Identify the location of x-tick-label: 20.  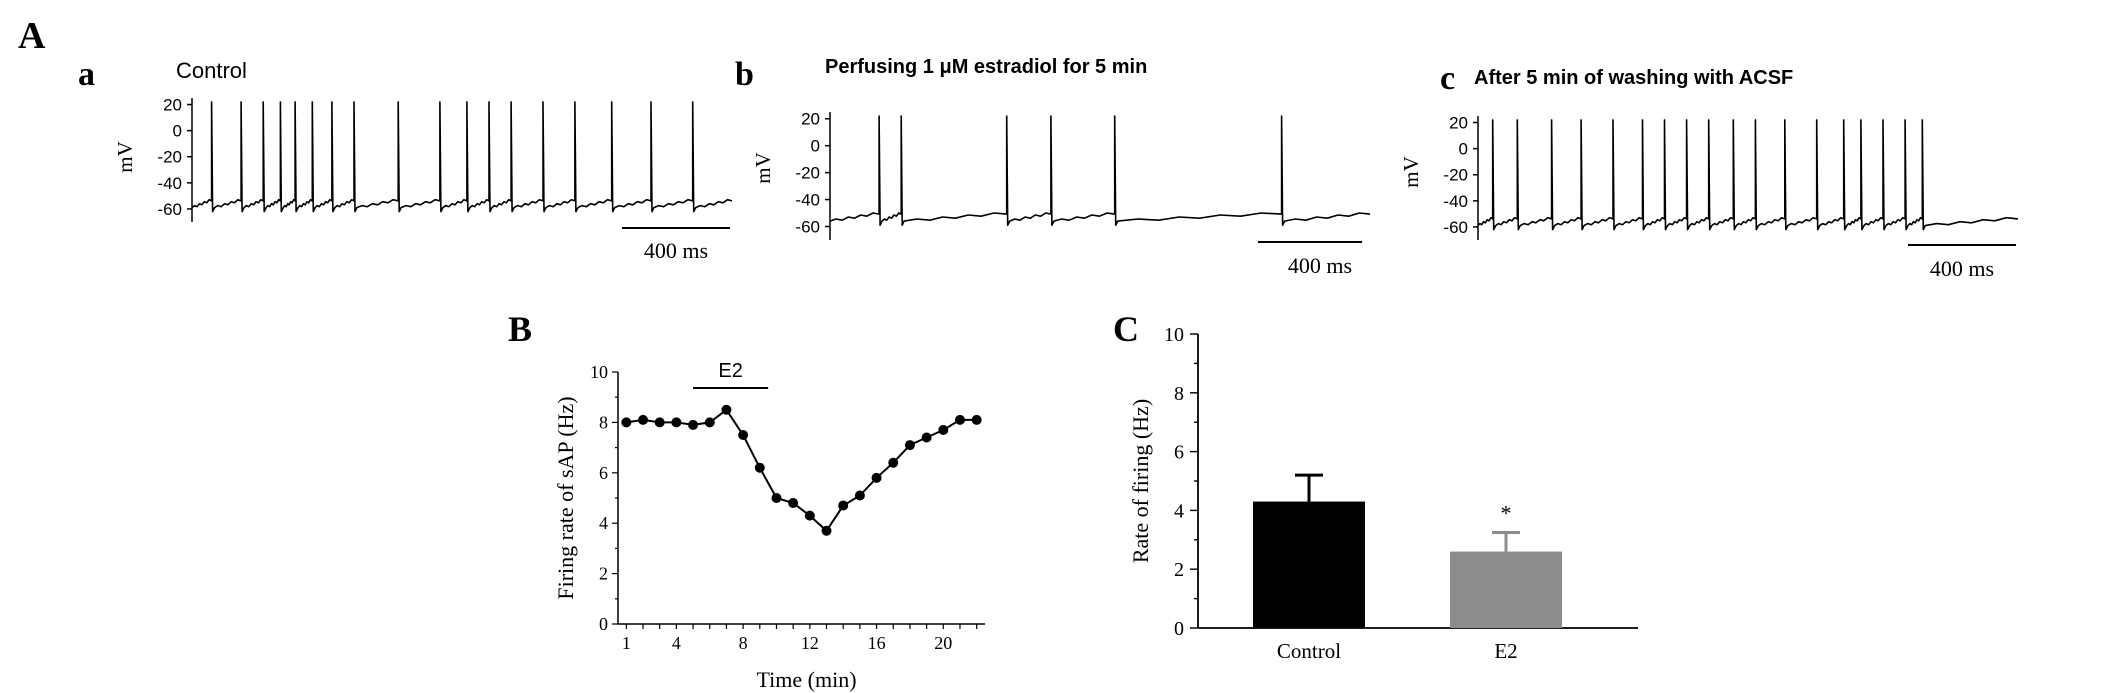
(943, 643).